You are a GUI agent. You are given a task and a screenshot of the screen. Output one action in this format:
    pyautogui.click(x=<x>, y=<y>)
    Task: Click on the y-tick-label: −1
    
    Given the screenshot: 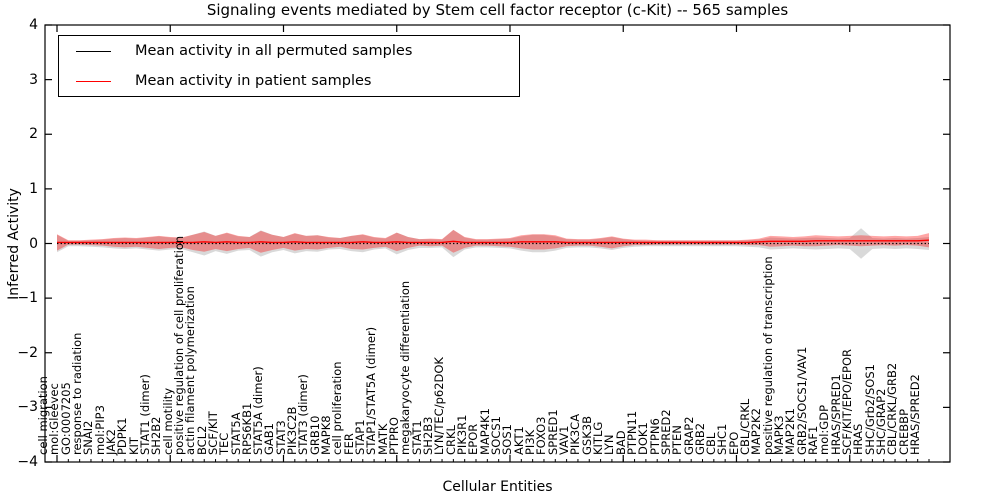 What is the action you would take?
    pyautogui.click(x=27, y=298)
    